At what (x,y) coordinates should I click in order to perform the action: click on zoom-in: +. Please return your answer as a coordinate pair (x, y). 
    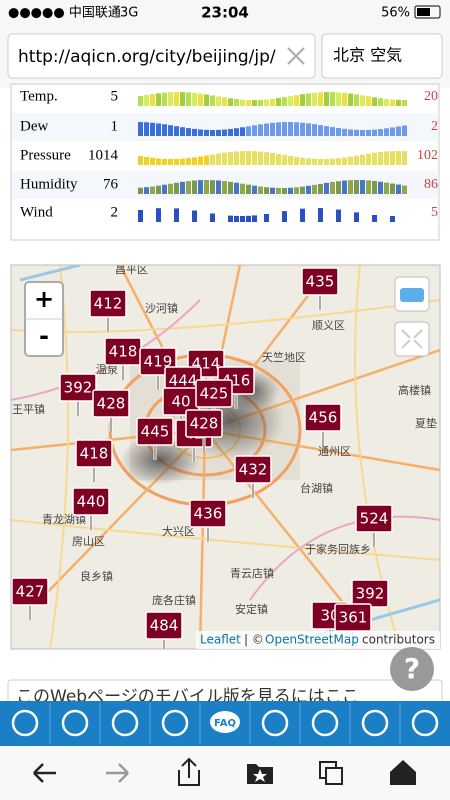
    Looking at the image, I should click on (44, 299).